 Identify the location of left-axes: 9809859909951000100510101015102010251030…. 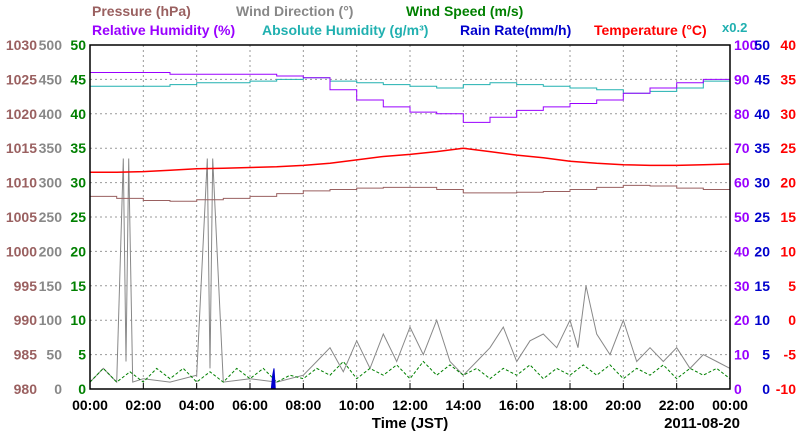
(46, 217).